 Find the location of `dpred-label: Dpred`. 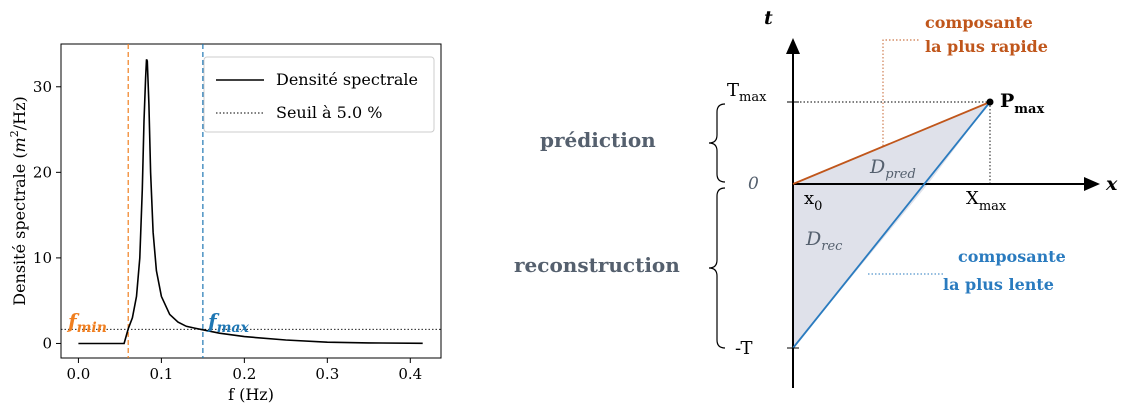

dpred-label: Dpred is located at coordinates (892, 169).